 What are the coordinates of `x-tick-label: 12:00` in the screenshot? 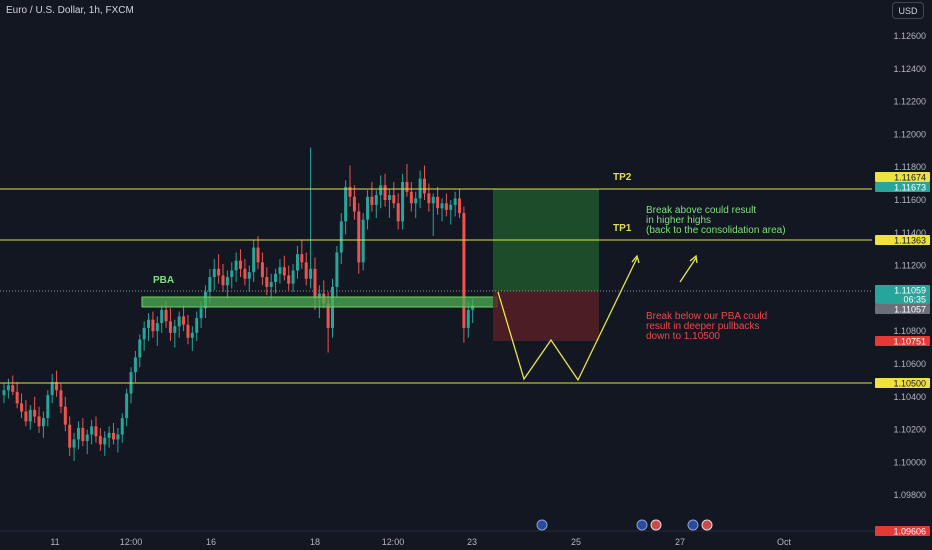 It's located at (131, 542).